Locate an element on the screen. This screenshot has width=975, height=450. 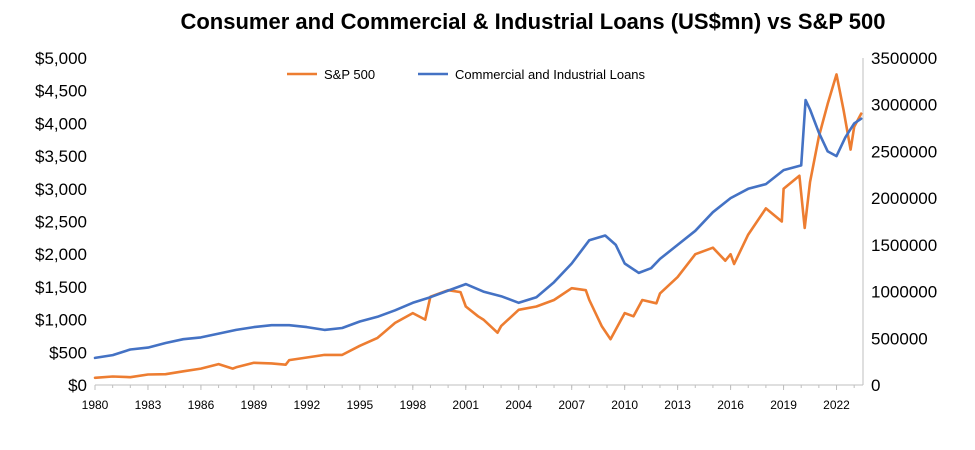
y-left-tick-label: $3,500 is located at coordinates (61, 156).